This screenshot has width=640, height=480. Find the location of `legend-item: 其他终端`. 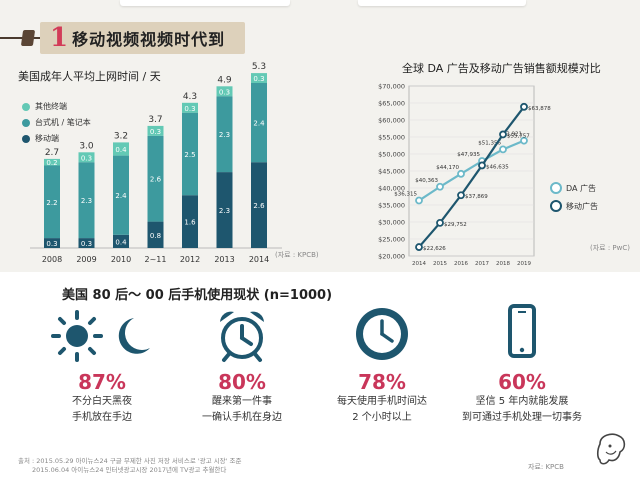

legend-item: 其他终端 is located at coordinates (44, 106).